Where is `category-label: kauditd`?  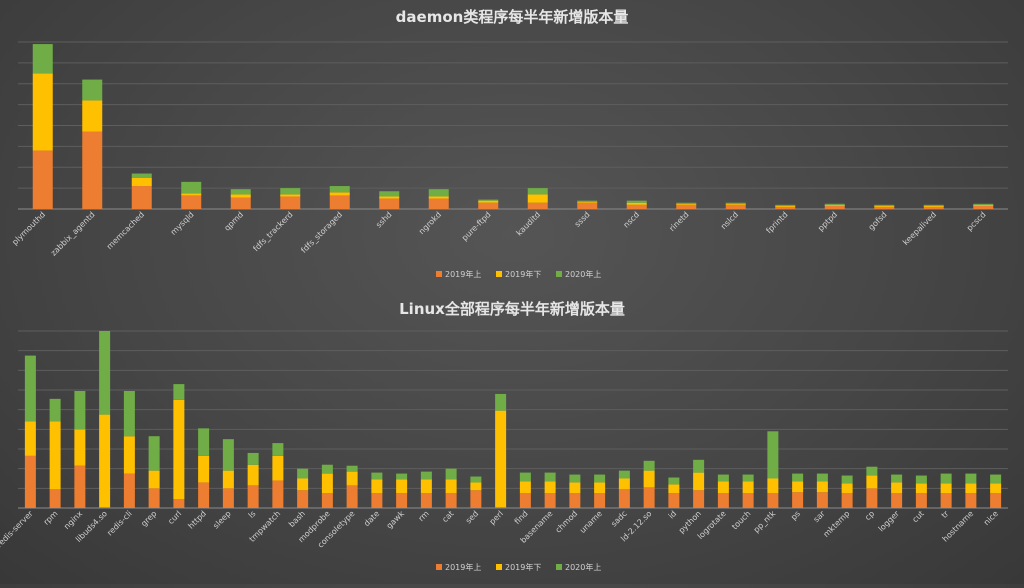 category-label: kauditd is located at coordinates (529, 224).